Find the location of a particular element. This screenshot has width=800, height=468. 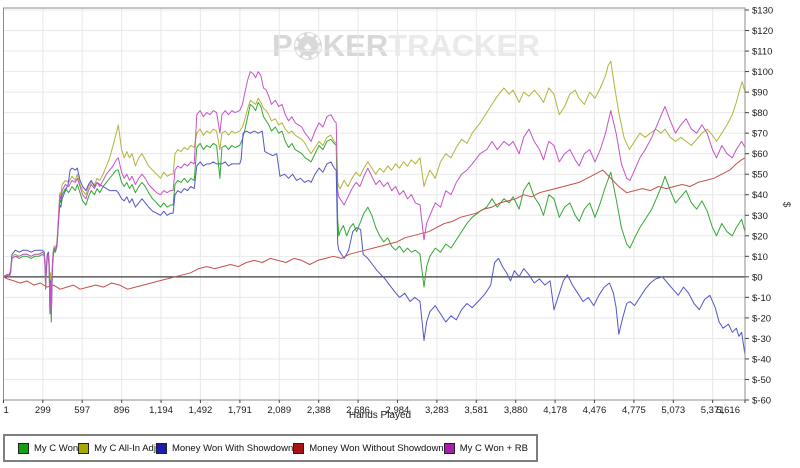

y-tick-label: $120 is located at coordinates (762, 31).